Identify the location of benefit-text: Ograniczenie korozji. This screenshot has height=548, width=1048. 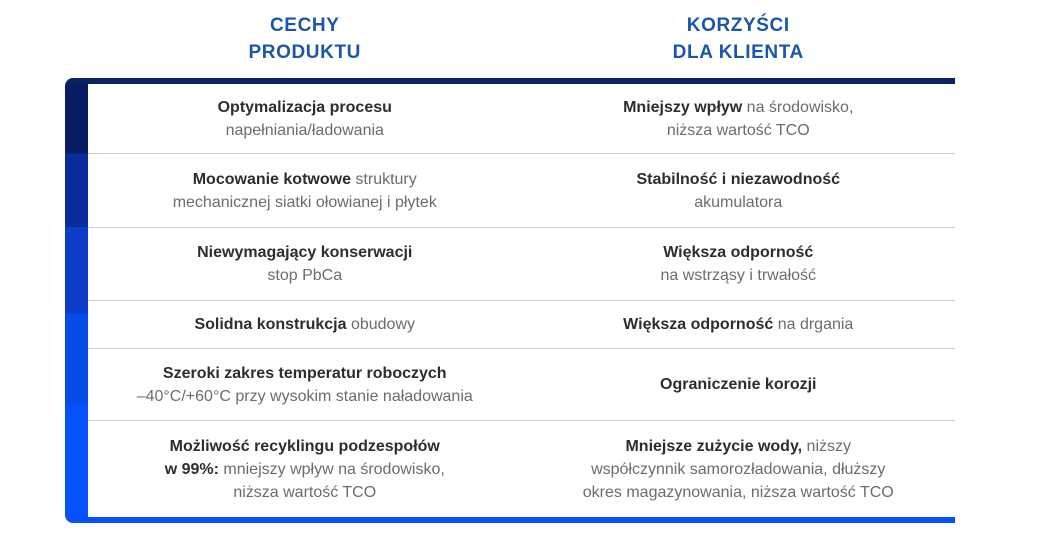
(738, 384).